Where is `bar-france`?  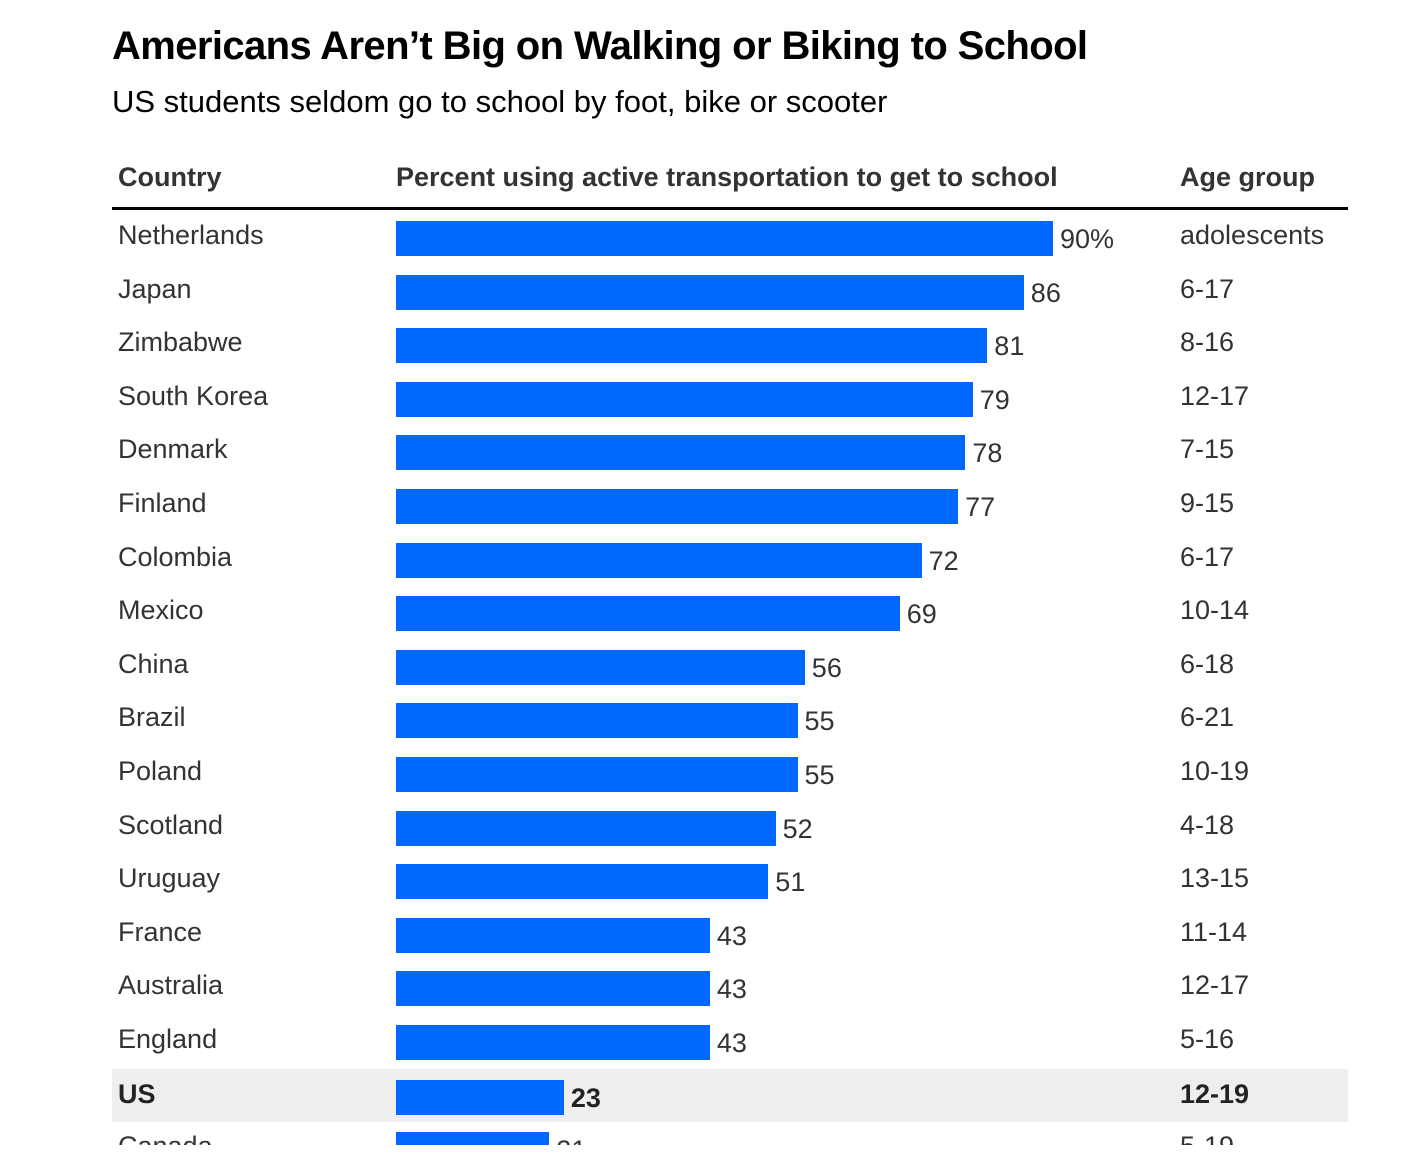 bar-france is located at coordinates (553, 935).